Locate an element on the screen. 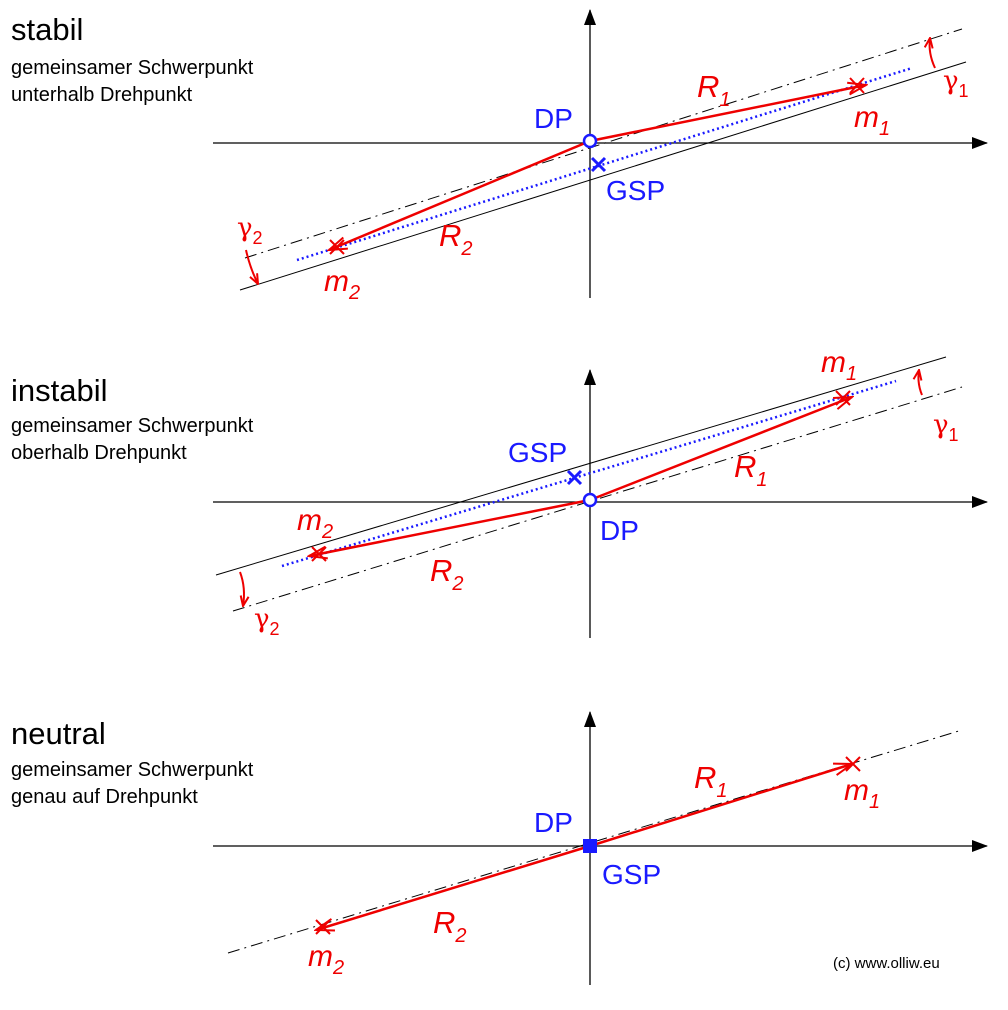 The image size is (1008, 1010). pivot-center-marker is located at coordinates (590, 846).